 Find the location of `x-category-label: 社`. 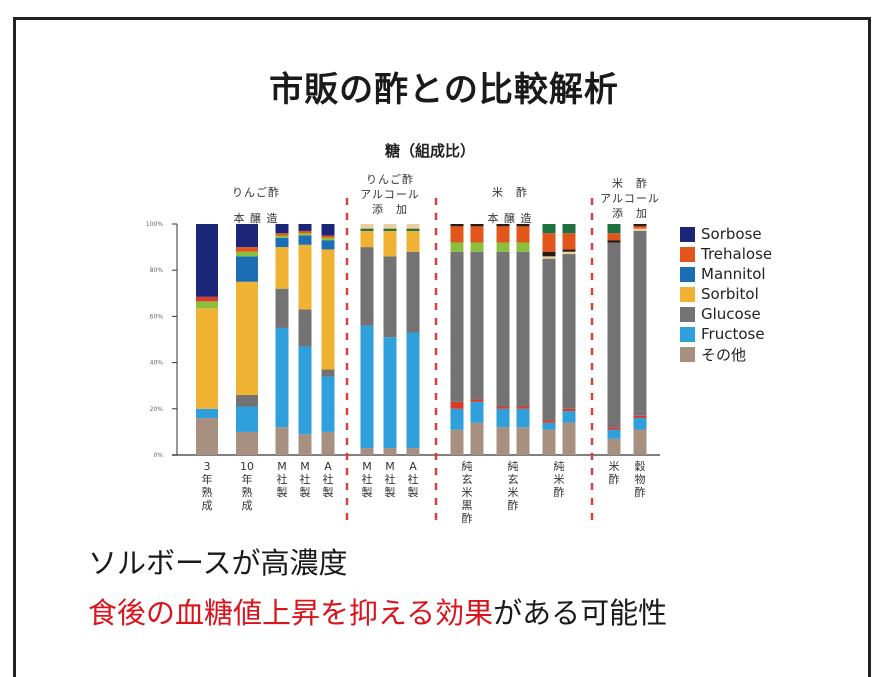

x-category-label: 社 is located at coordinates (282, 479).